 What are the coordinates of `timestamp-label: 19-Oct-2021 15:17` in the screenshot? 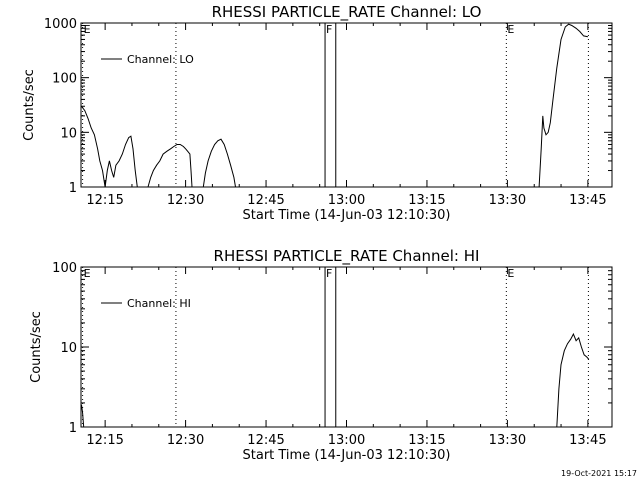 It's located at (599, 473).